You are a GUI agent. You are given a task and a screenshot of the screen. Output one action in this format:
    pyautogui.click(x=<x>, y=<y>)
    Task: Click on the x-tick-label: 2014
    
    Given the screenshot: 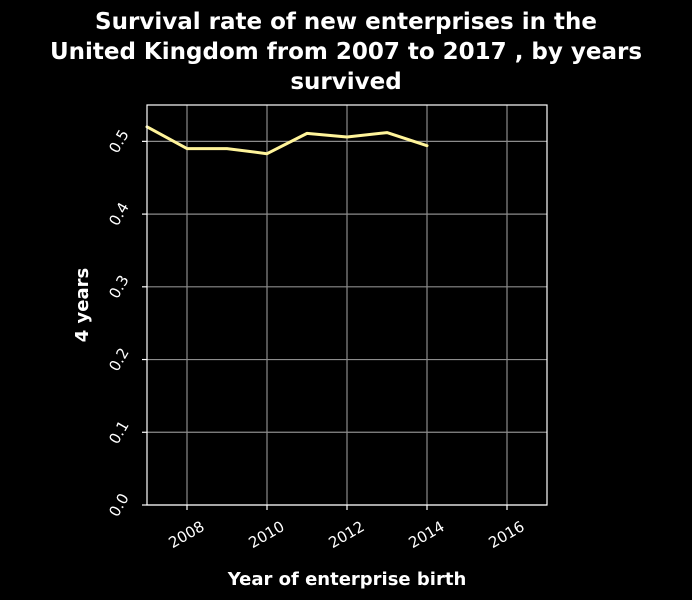 What is the action you would take?
    pyautogui.click(x=426, y=534)
    